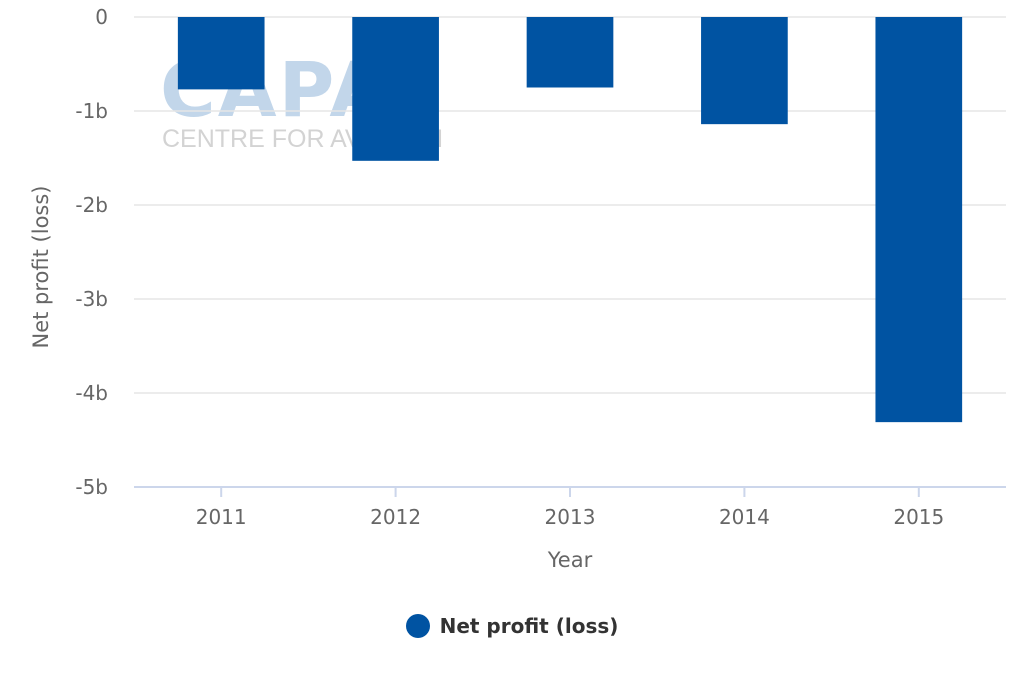  What do you see at coordinates (91, 393) in the screenshot?
I see `y-tick-label: -4b` at bounding box center [91, 393].